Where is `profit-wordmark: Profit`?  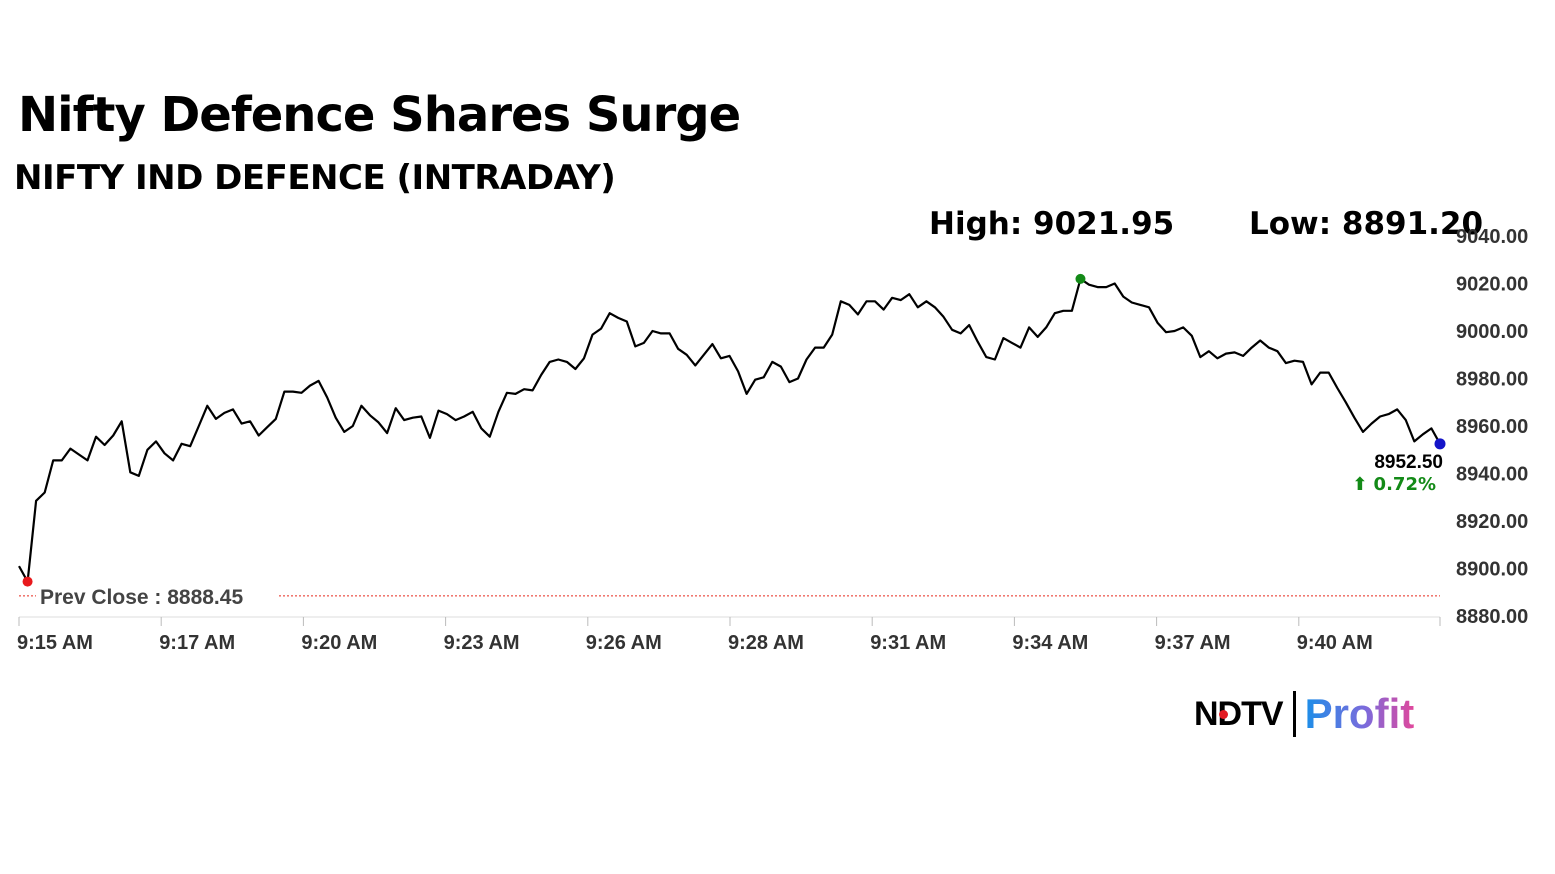 profit-wordmark: Profit is located at coordinates (1359, 713).